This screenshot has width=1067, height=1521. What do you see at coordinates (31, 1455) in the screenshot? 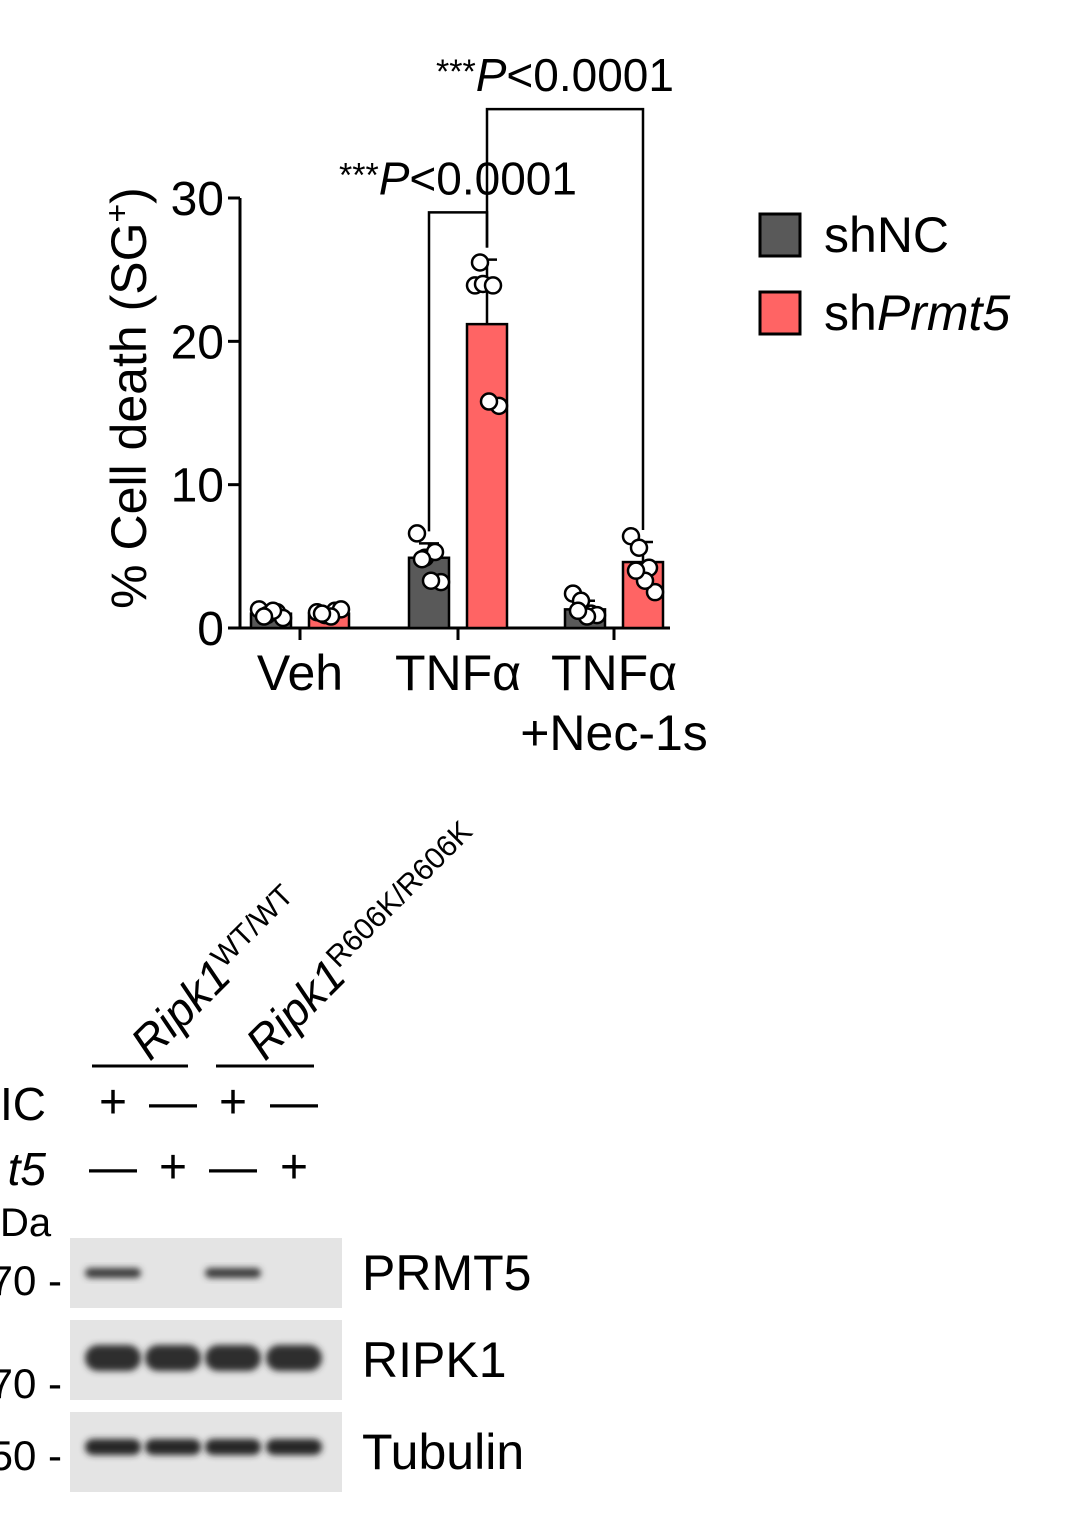
I see `kda-marker: 50 -` at bounding box center [31, 1455].